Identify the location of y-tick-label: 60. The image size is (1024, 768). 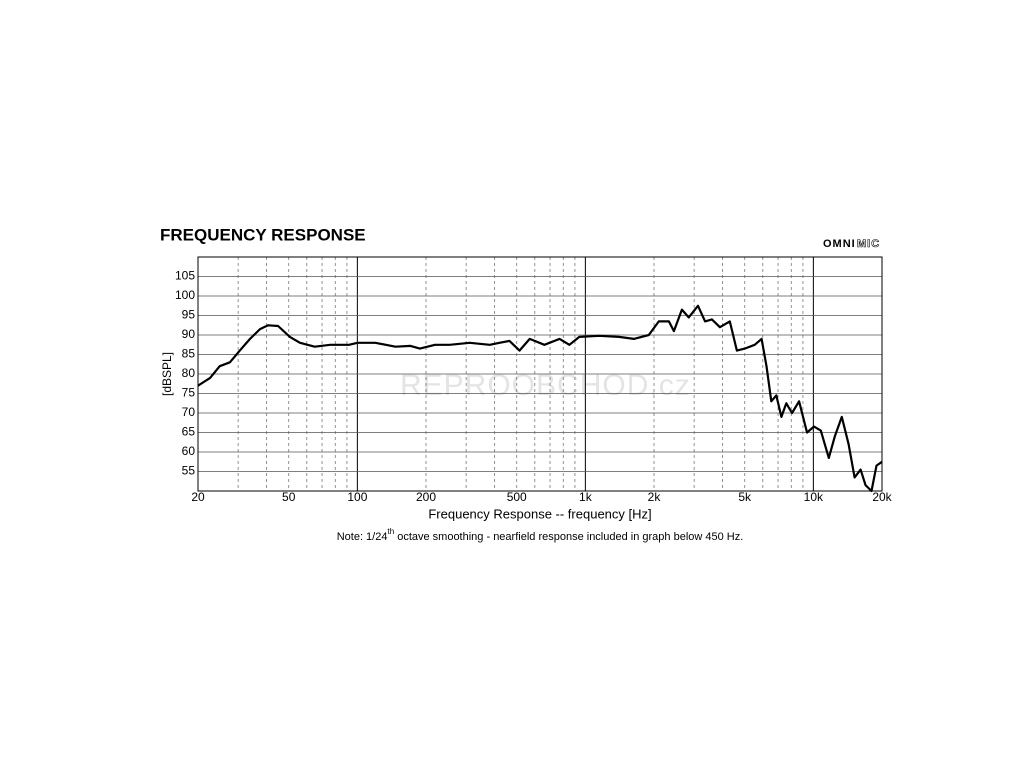
(189, 451).